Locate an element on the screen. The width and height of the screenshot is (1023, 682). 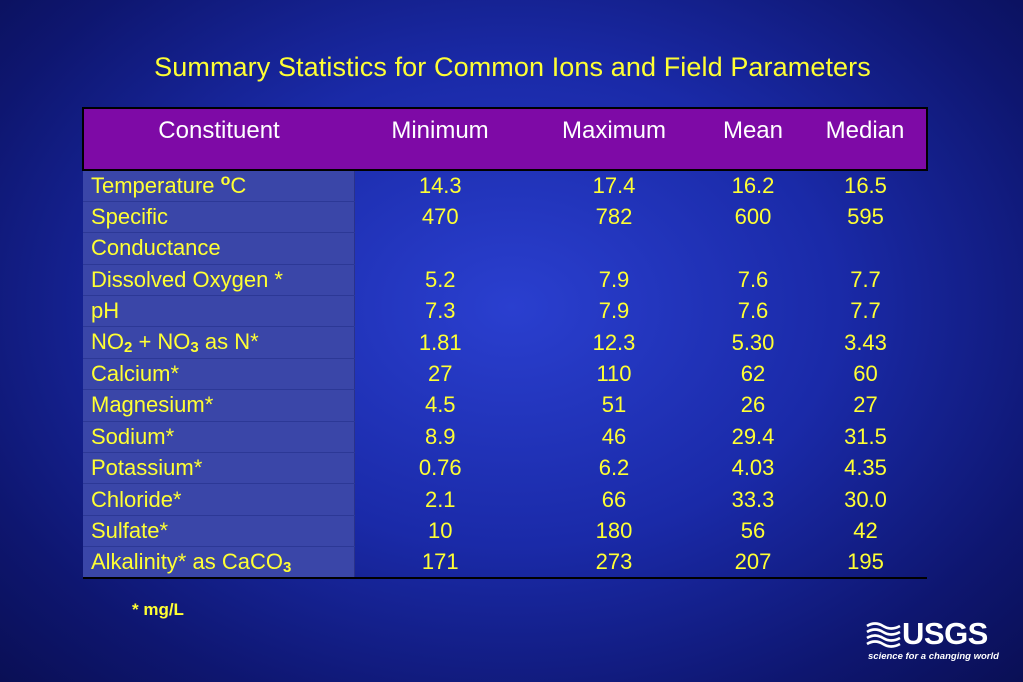
max-value: 46 is located at coordinates (614, 436).